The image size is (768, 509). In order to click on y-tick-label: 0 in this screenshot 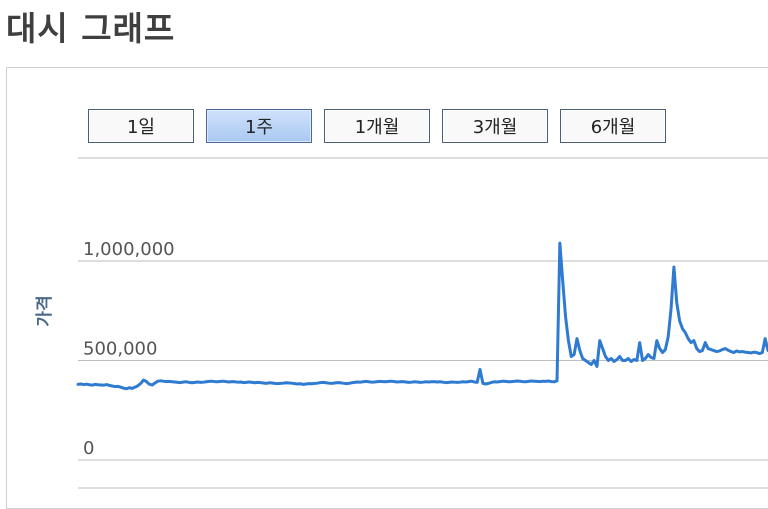, I will do `click(88, 448)`.